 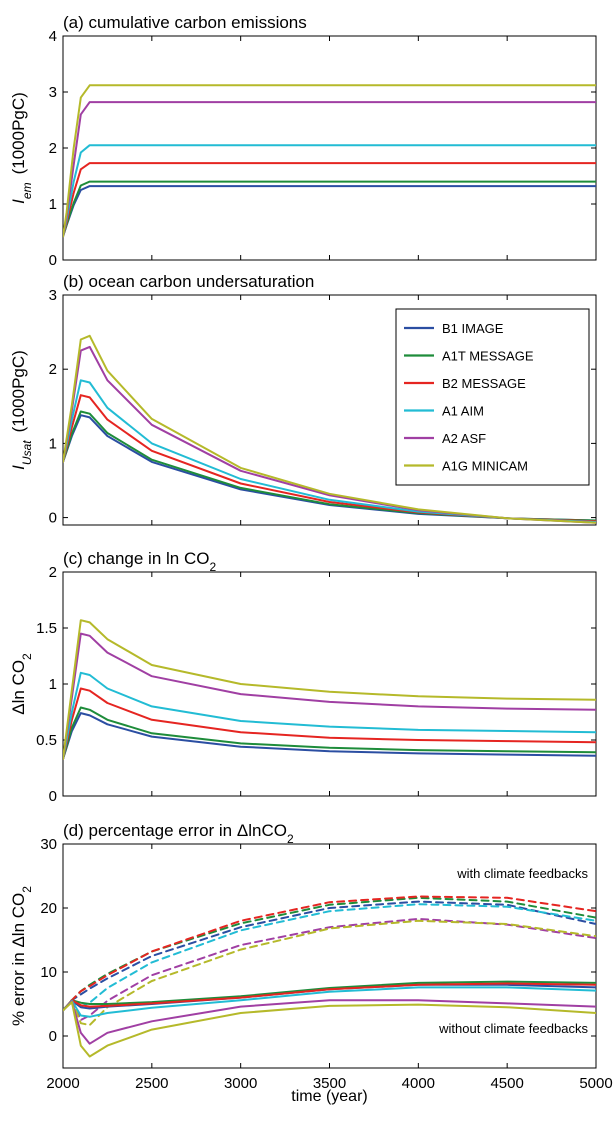 I want to click on y-axis-label: IUsat (1000PgC), so click(x=21, y=410).